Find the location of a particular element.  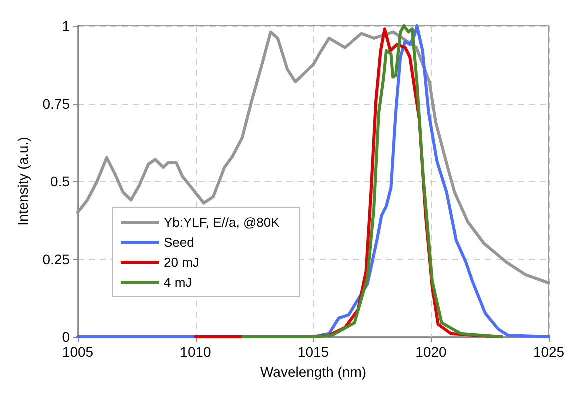

y-axis-title: Intensity (a.u.) is located at coordinates (23, 181).